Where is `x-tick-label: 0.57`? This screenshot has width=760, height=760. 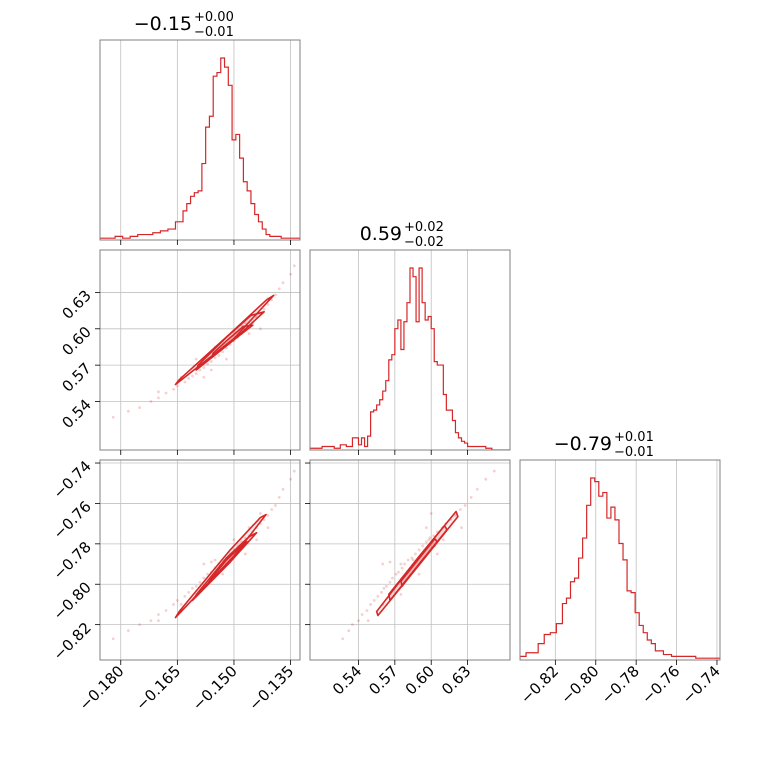
x-tick-label: 0.57 is located at coordinates (383, 680).